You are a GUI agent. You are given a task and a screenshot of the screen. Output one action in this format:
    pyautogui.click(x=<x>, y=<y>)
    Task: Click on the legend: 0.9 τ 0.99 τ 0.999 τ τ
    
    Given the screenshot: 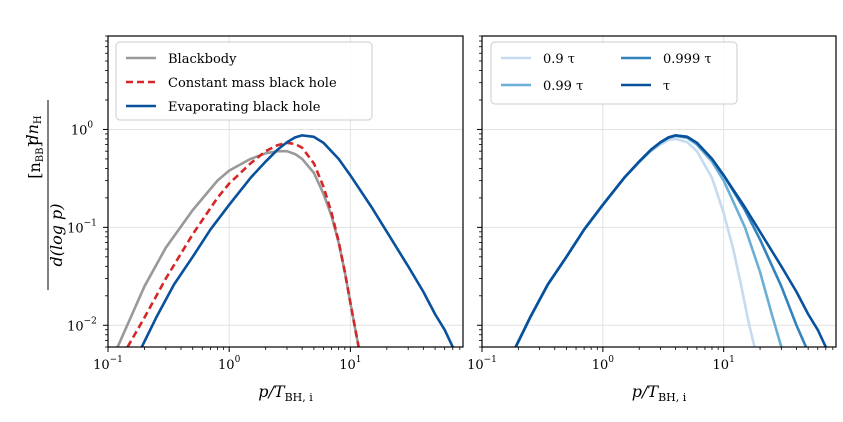 What is the action you would take?
    pyautogui.click(x=614, y=73)
    